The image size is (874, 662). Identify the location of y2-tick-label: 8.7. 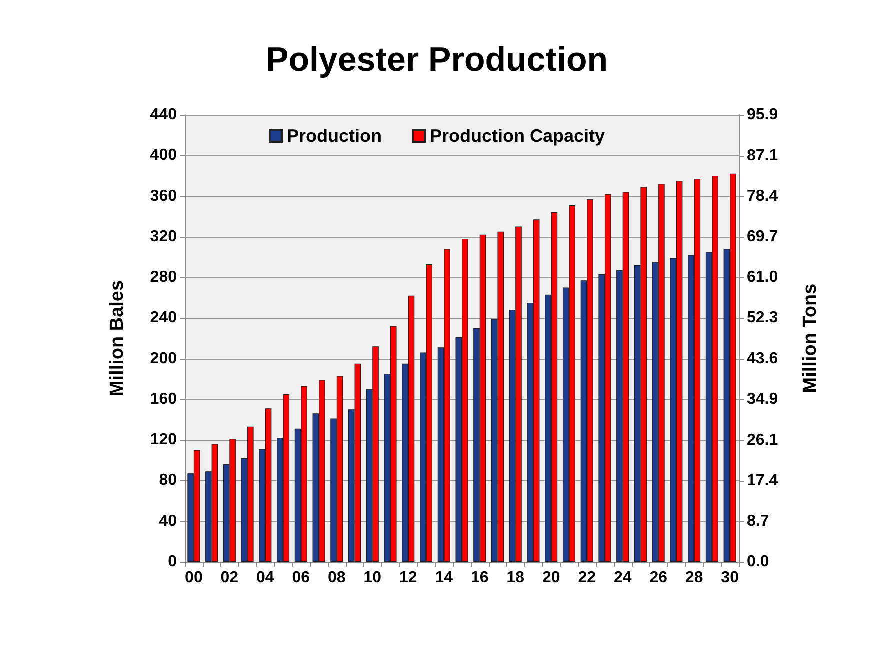
(758, 521).